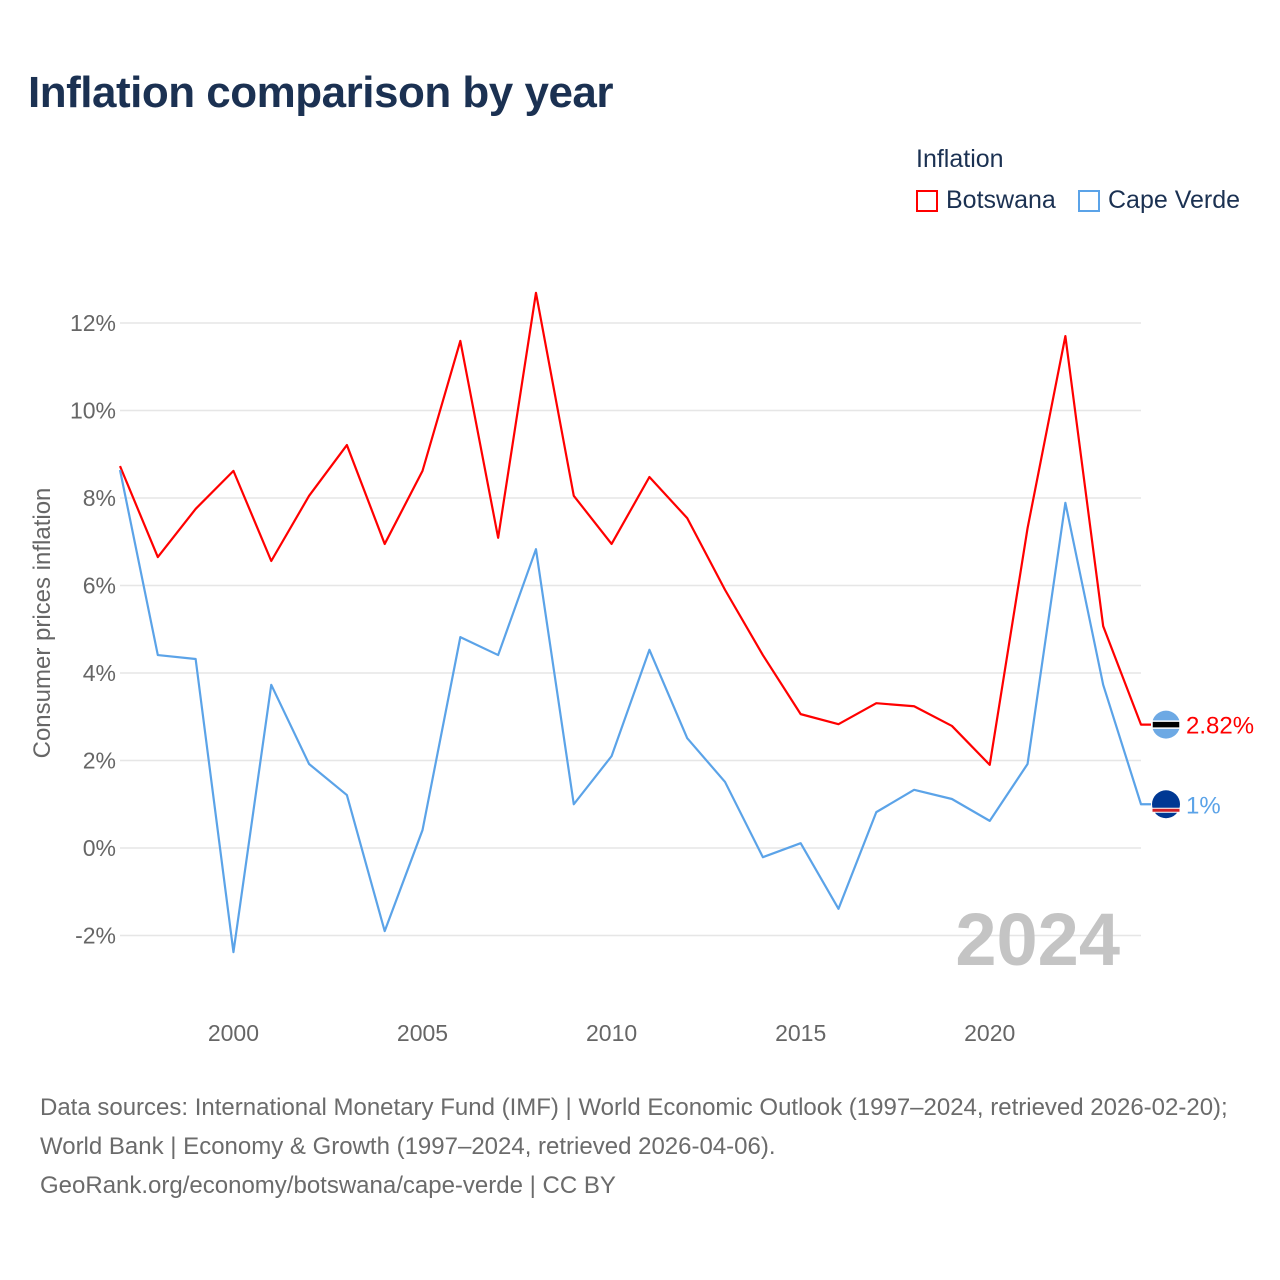 Image resolution: width=1280 pixels, height=1280 pixels. What do you see at coordinates (99, 586) in the screenshot?
I see `y-tick-label: 6%` at bounding box center [99, 586].